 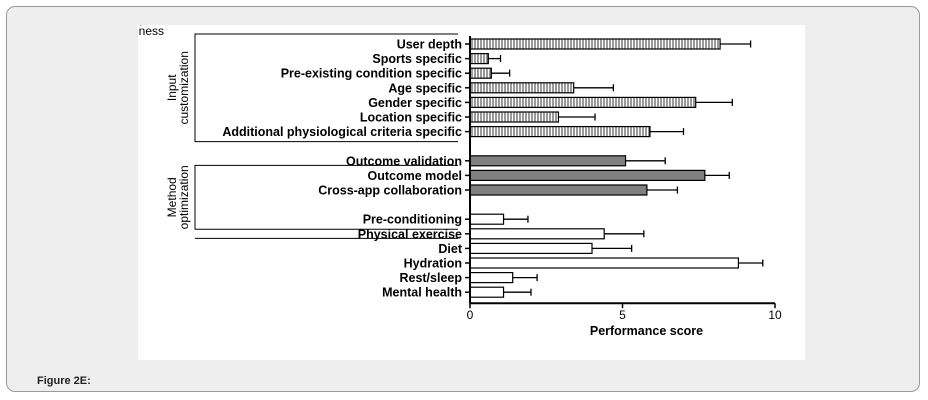 I want to click on bar-label: Gender specific, so click(x=415, y=103).